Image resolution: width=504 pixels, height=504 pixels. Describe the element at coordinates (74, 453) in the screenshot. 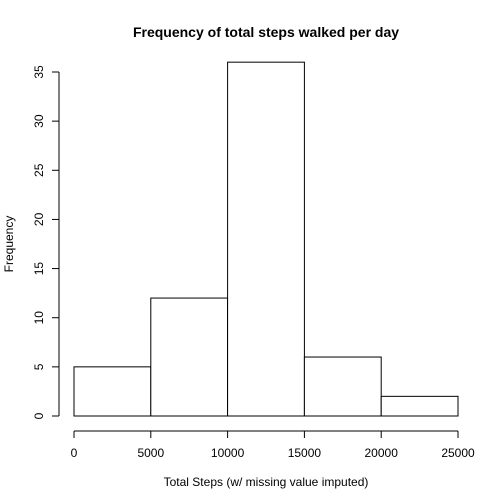

I see `x-tick-label: 0` at that location.